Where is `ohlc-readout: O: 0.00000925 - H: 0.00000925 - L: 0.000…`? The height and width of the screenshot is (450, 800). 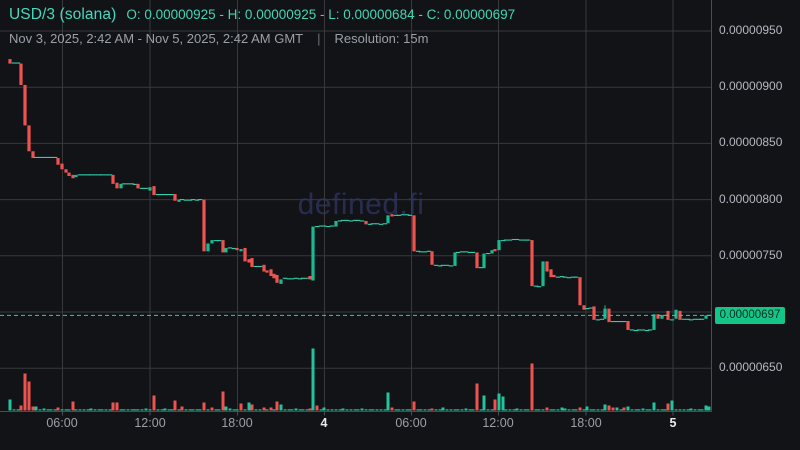
ohlc-readout: O: 0.00000925 - H: 0.00000925 - L: 0.000… is located at coordinates (321, 14).